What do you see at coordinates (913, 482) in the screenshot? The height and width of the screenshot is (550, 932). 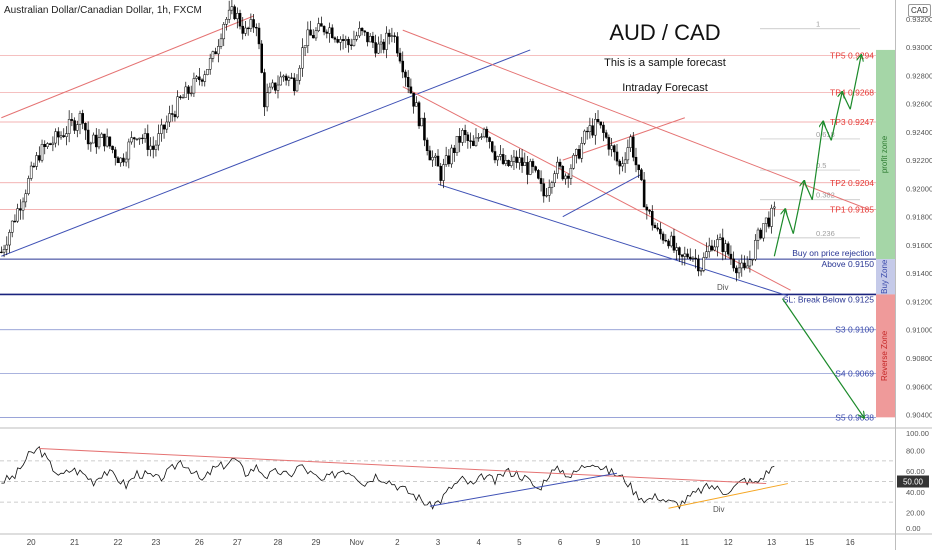 I see `rsi-current-value: 50.00` at bounding box center [913, 482].